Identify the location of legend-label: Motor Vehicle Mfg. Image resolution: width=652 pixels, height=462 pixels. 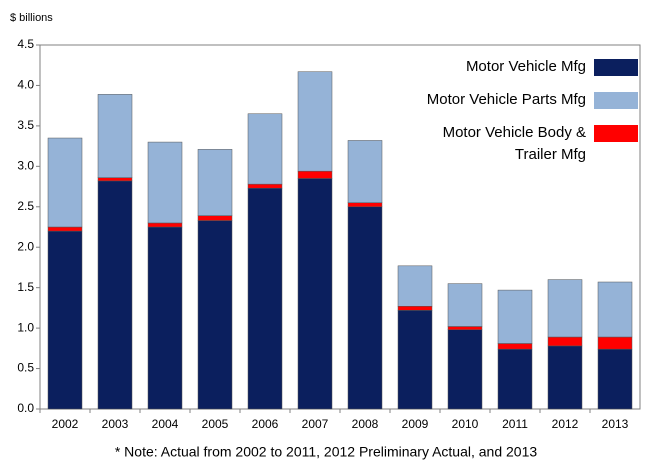
(525, 66).